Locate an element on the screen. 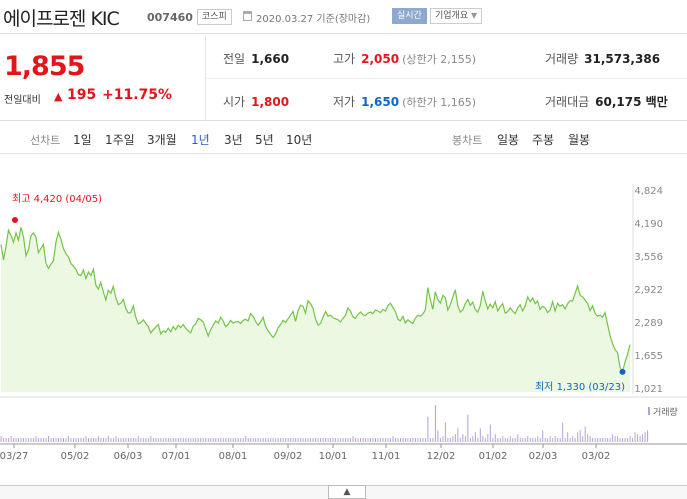 The height and width of the screenshot is (499, 687). amount-label: 거래대금 is located at coordinates (567, 102).